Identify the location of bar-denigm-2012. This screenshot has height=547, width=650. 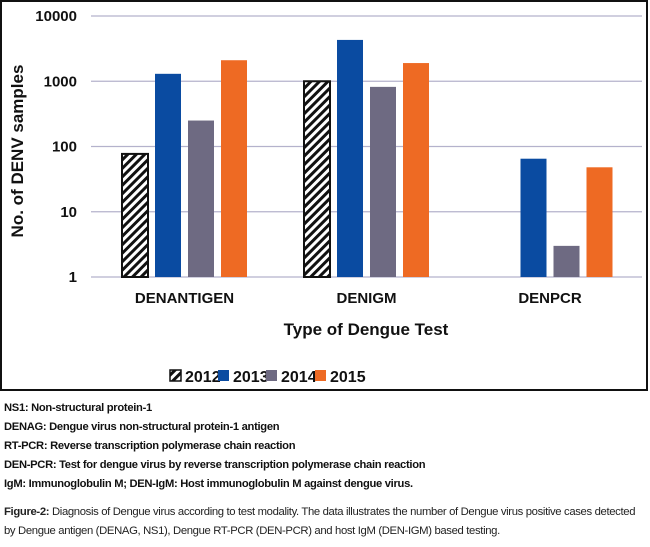
(317, 179).